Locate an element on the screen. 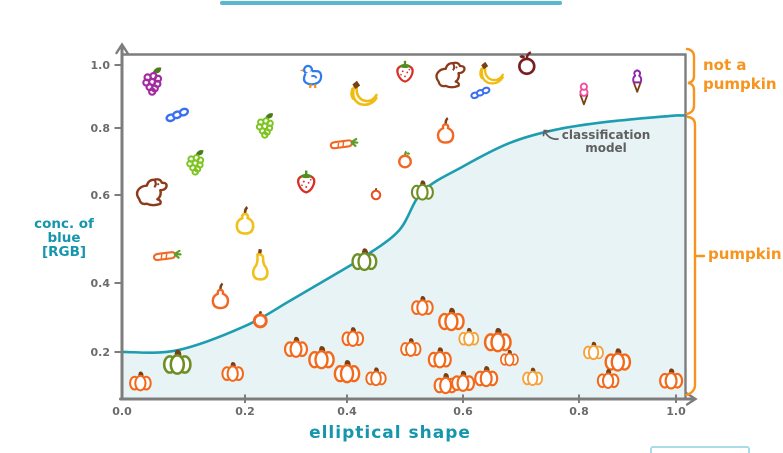  x-tick-label: 0.8 is located at coordinates (579, 411).